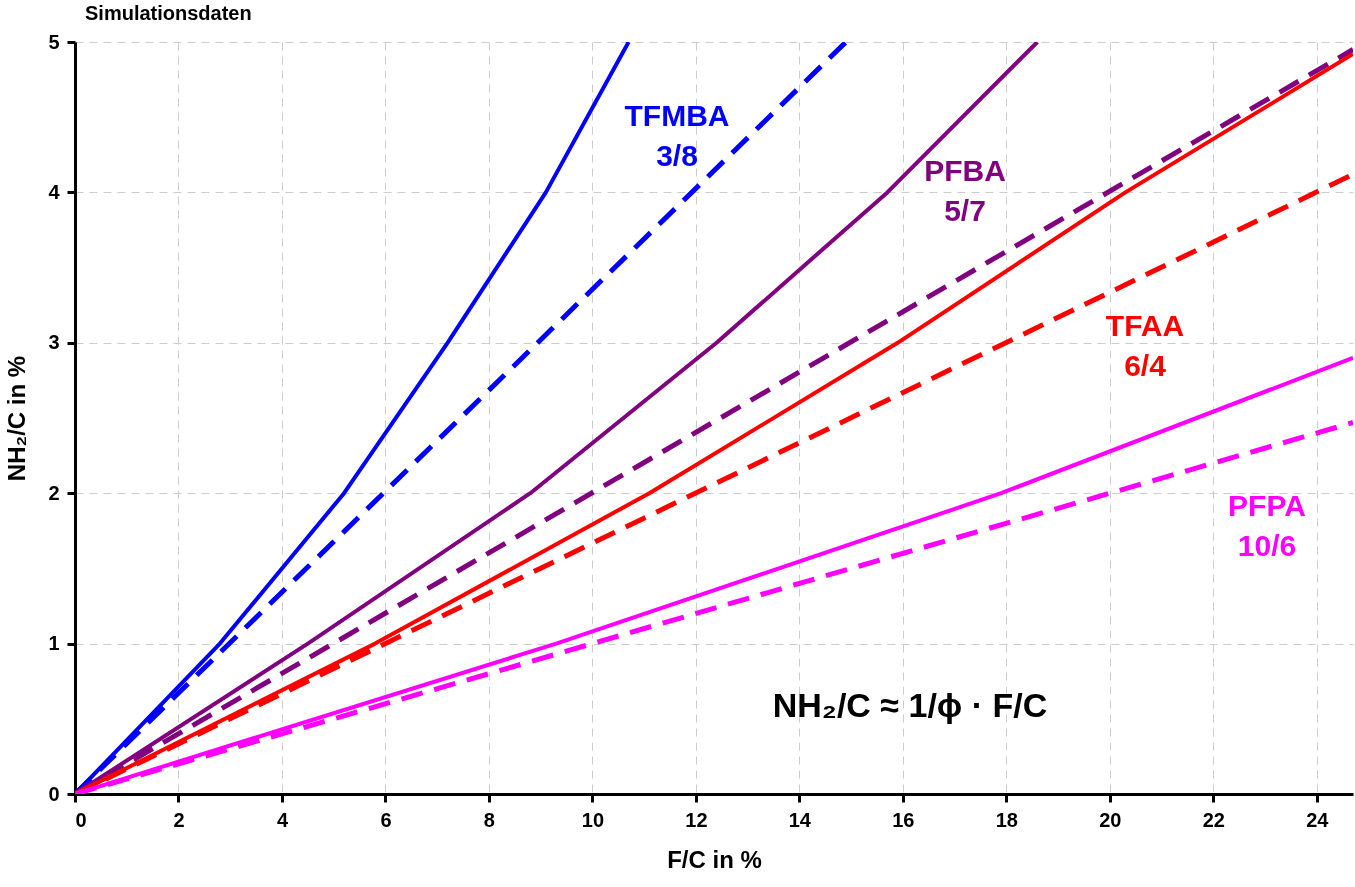  Describe the element at coordinates (386, 819) in the screenshot. I see `x-tick-label: 6` at that location.